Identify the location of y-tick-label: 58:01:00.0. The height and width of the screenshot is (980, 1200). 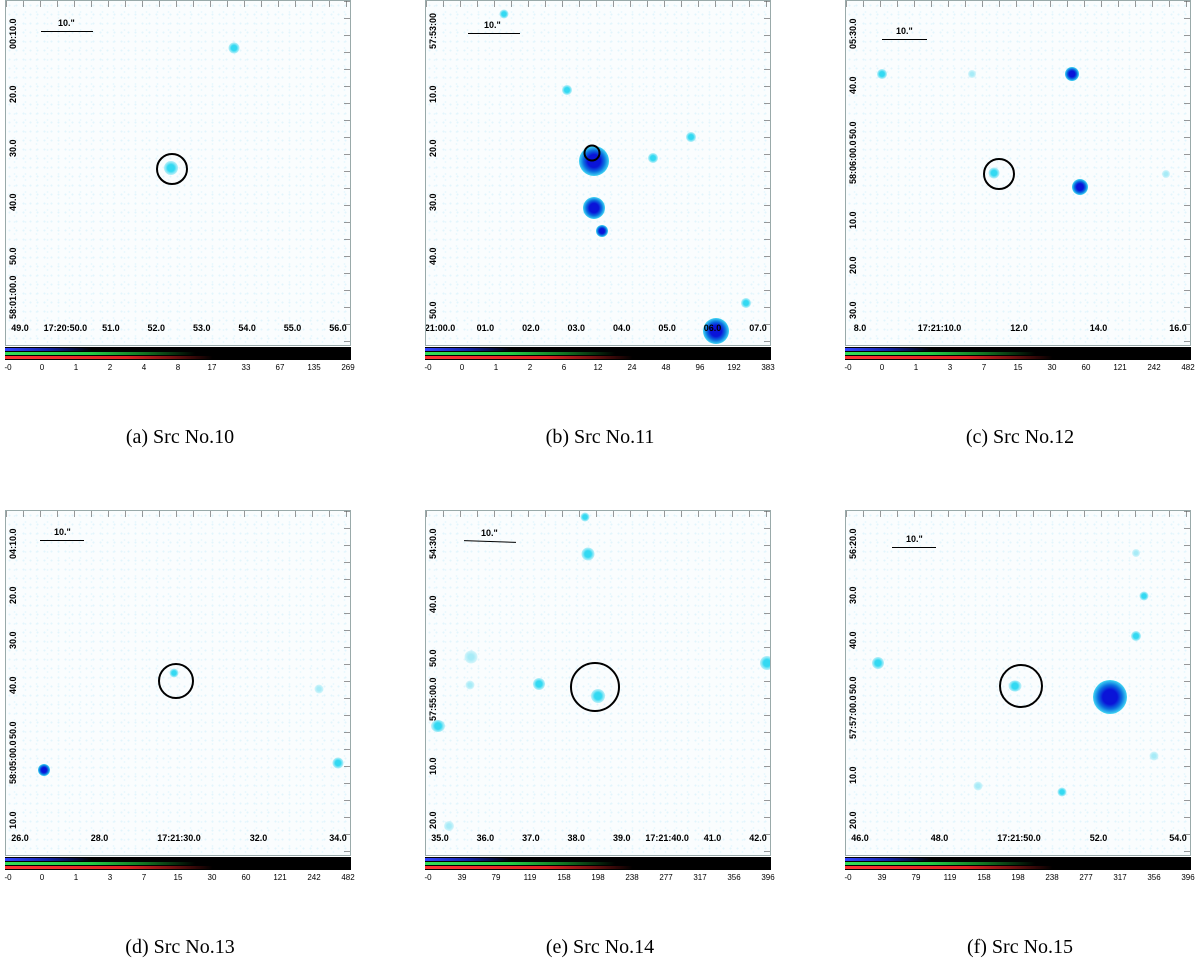
(13, 297).